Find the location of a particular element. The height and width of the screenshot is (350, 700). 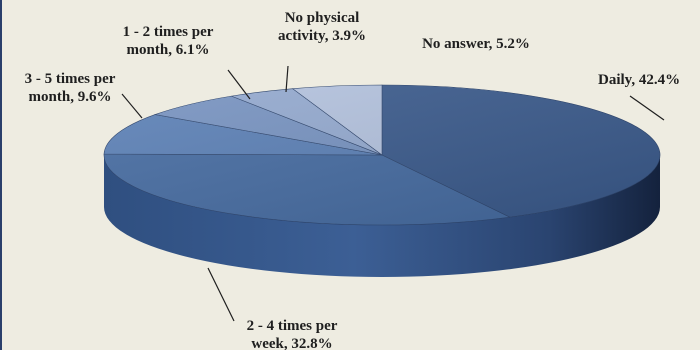

label-2-4-times-per-week-line: week, 32.8% is located at coordinates (291, 343).